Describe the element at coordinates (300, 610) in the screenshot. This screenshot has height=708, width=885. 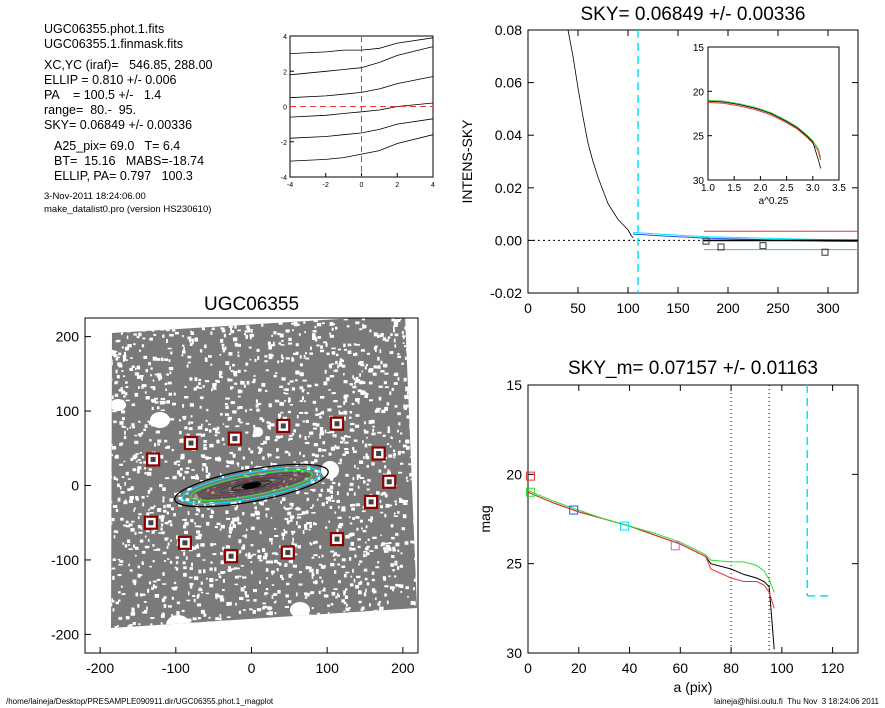
I see `masked-hole` at that location.